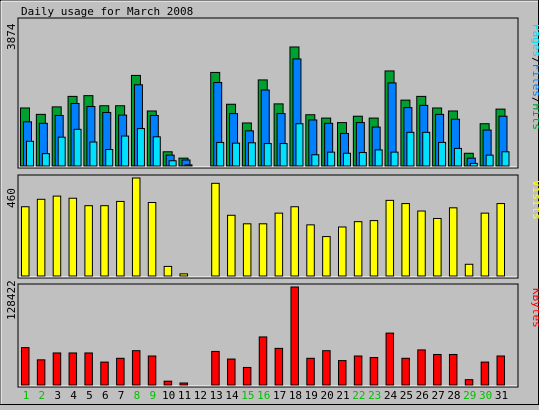  I want to click on x-label-day-28: 28, so click(453, 395).